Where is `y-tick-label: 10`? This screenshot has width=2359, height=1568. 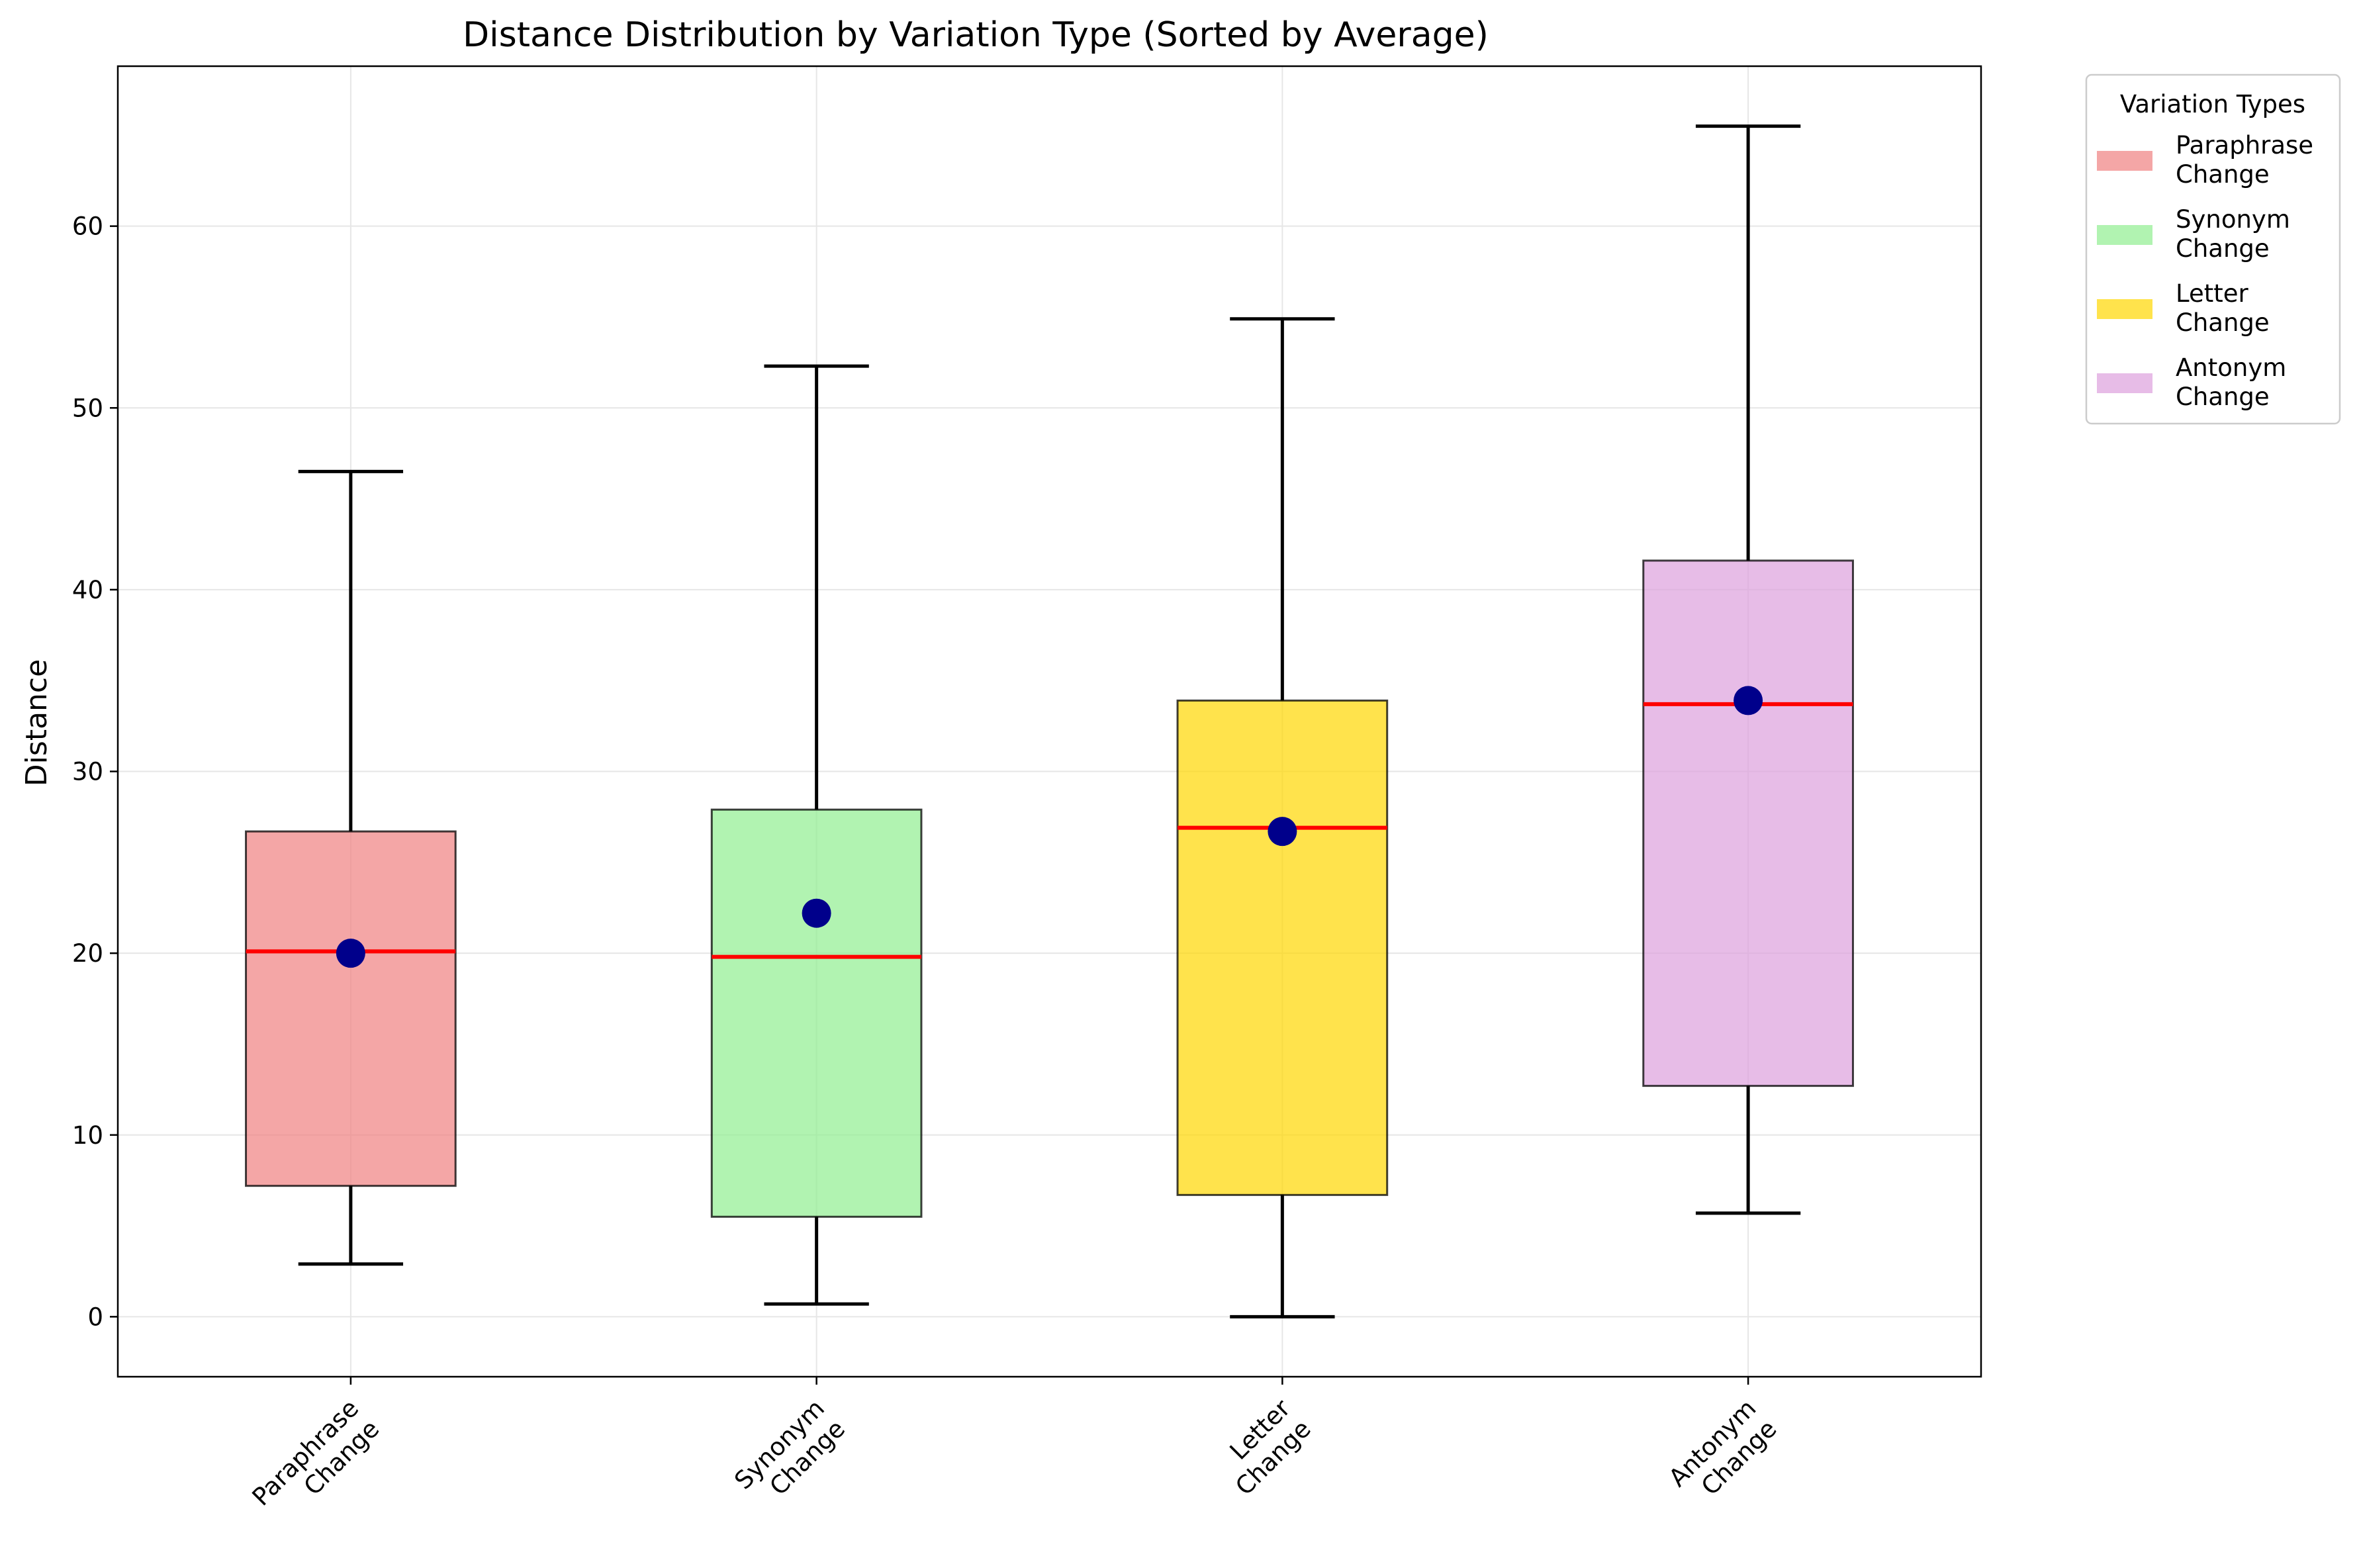
y-tick-label: 10 is located at coordinates (88, 1135).